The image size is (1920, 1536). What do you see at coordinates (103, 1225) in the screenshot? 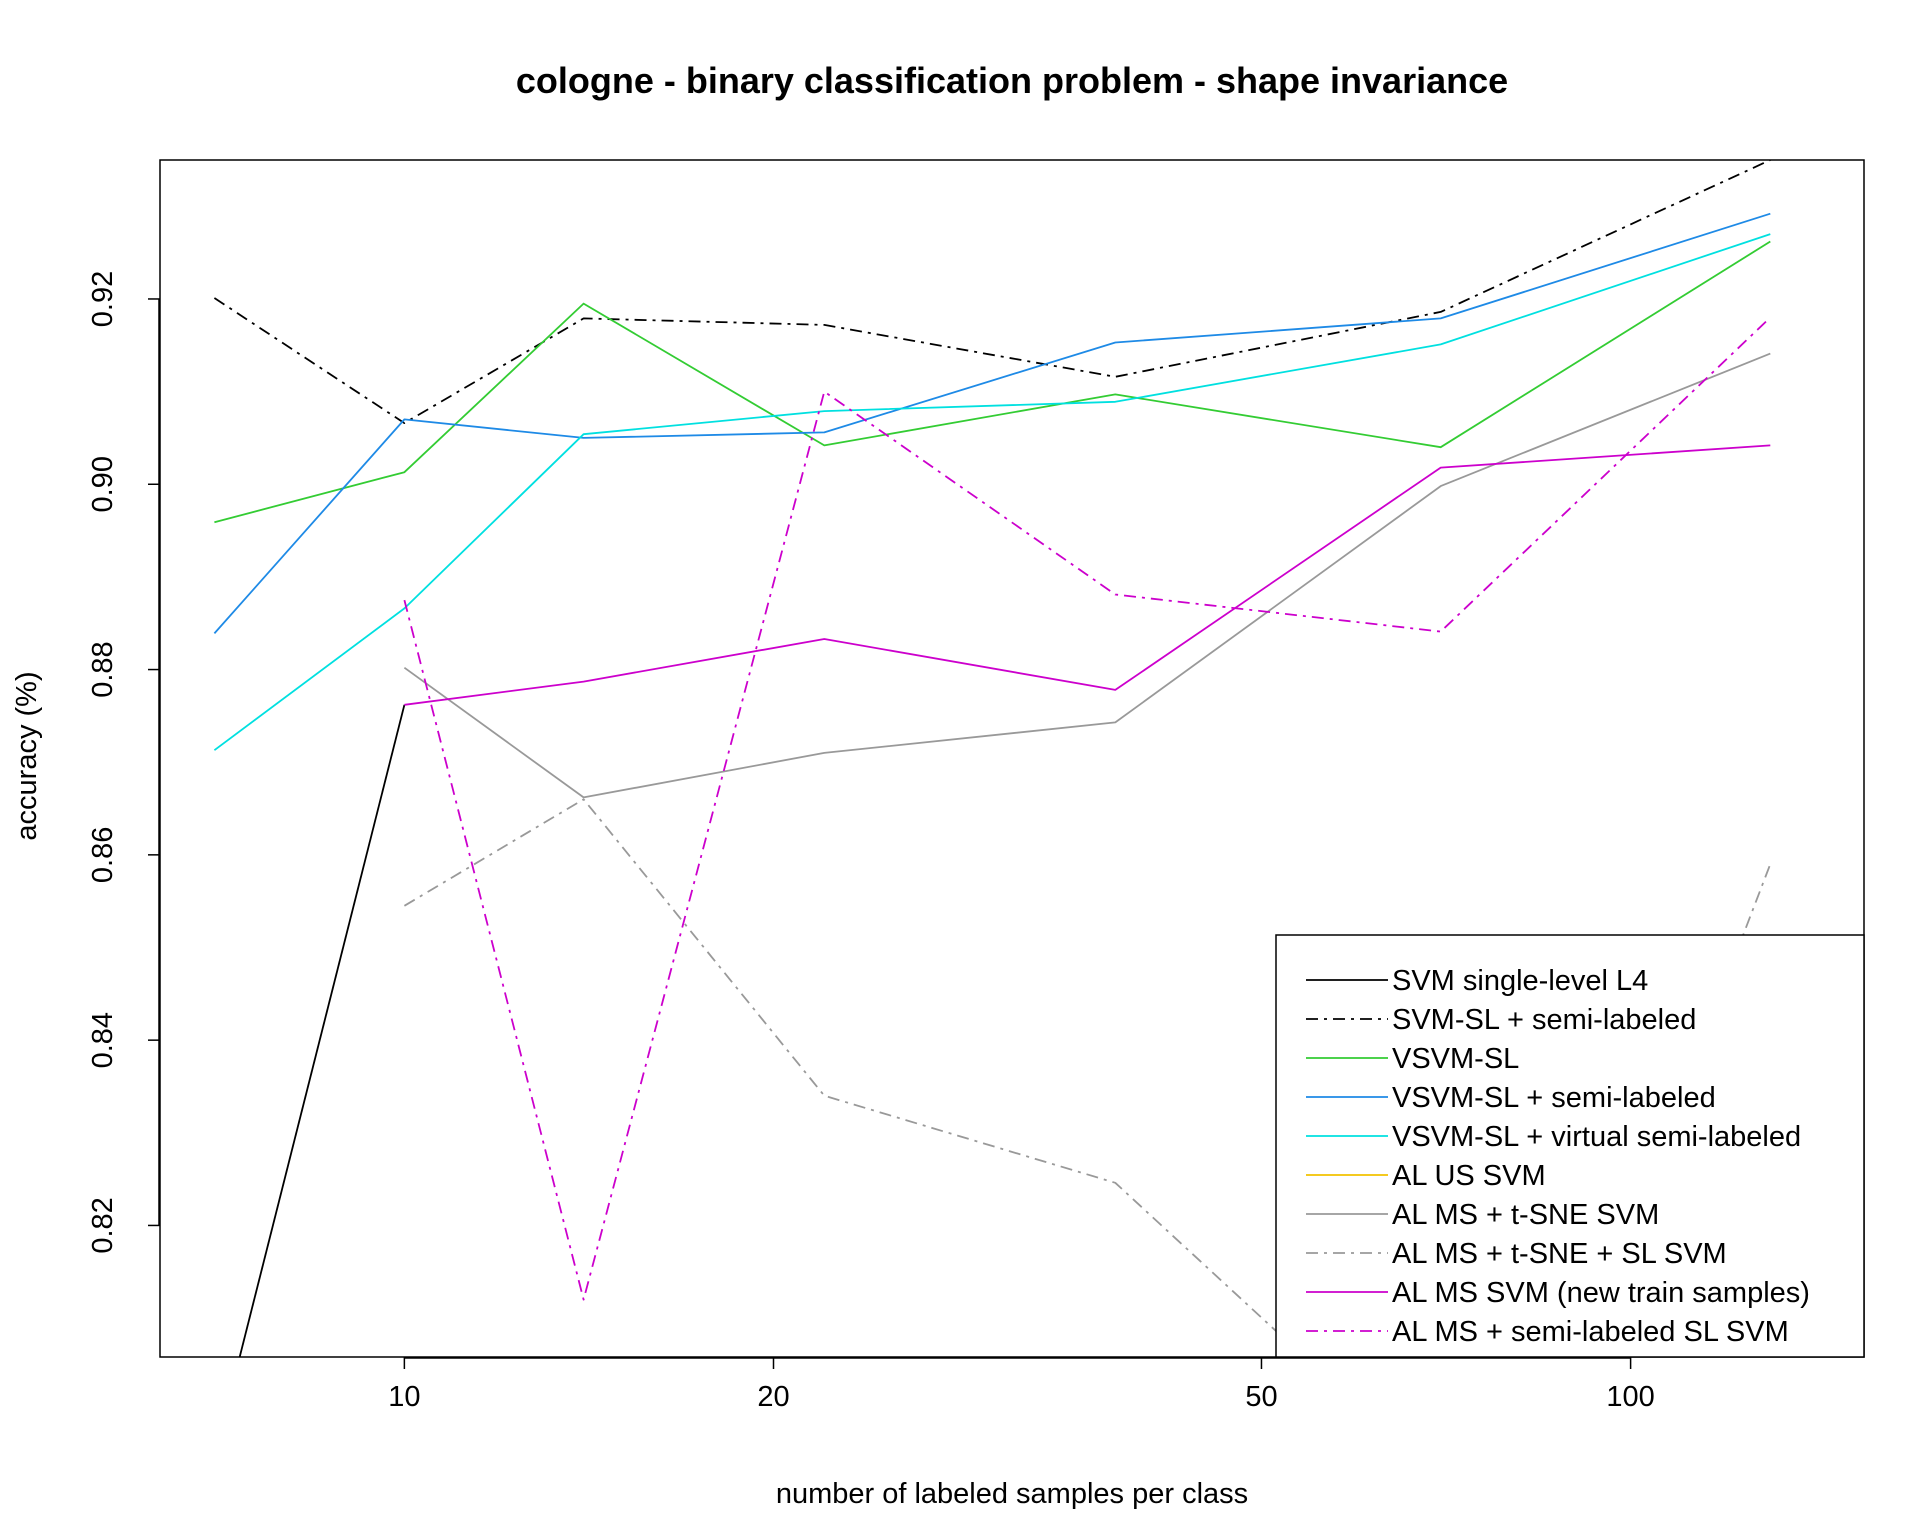
I see `y-tick-label: 0.82` at bounding box center [103, 1225].